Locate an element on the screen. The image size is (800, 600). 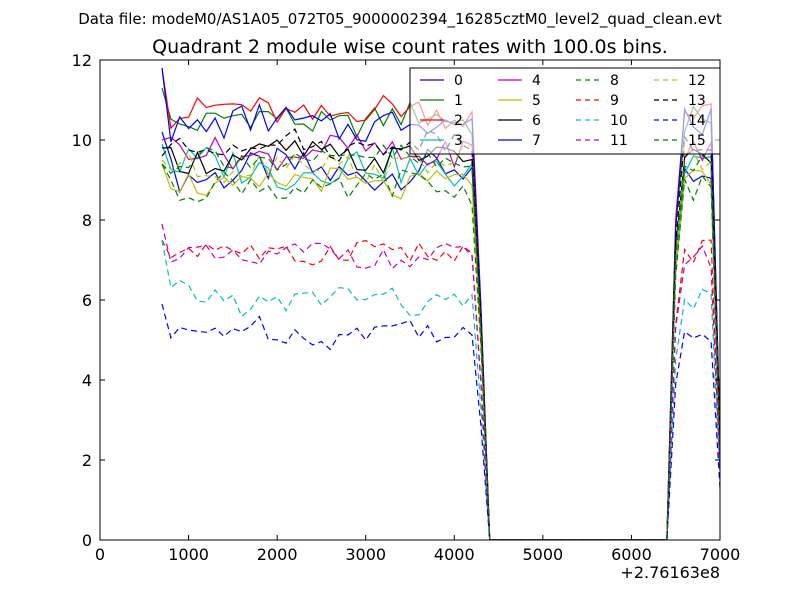
x-tick-label: 3000 is located at coordinates (365, 554).